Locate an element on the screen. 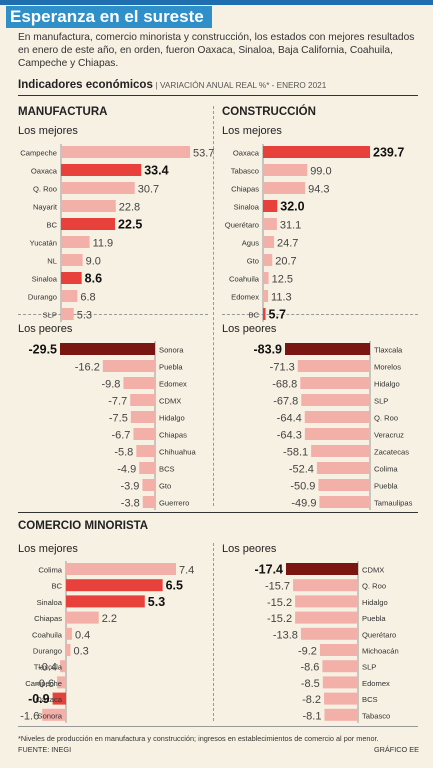 This screenshot has width=433, height=768. group-title-comercio-peores: Los peores is located at coordinates (249, 549).